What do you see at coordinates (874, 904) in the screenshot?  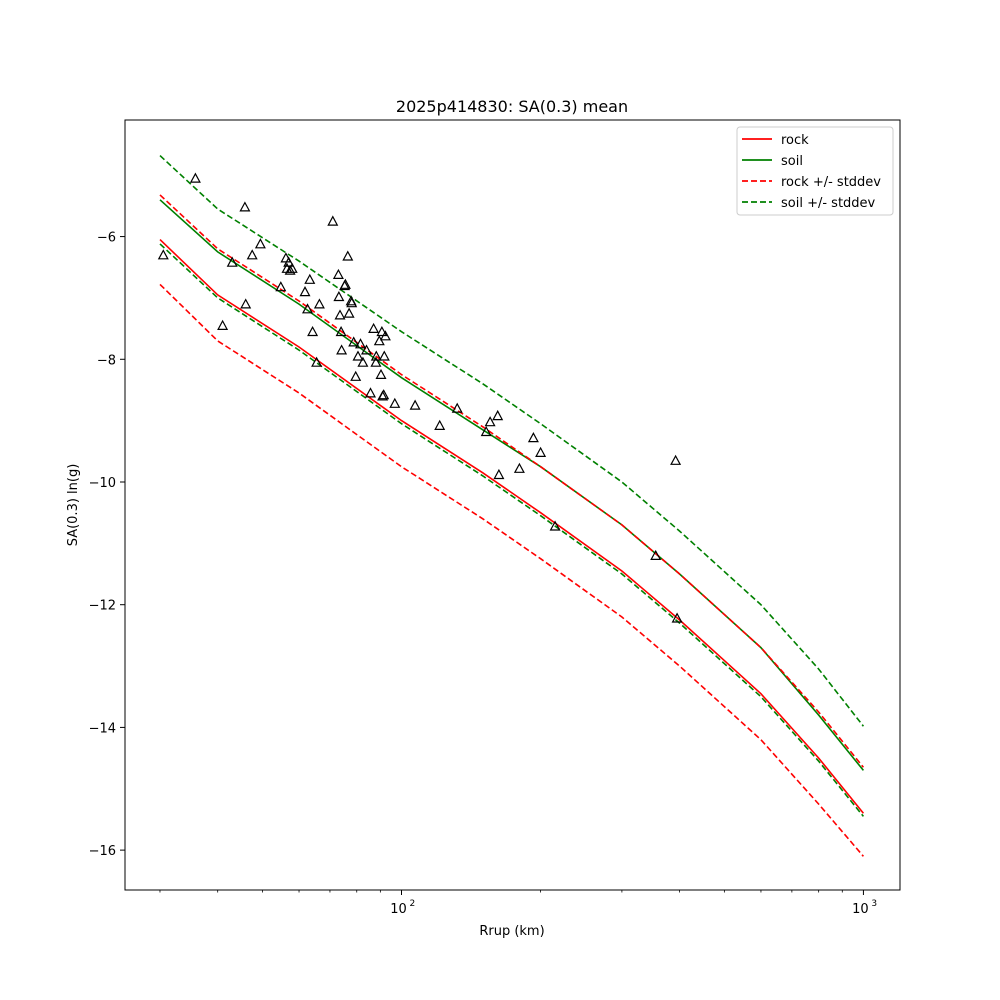 I see `x-tick-label-exponent: 3` at bounding box center [874, 904].